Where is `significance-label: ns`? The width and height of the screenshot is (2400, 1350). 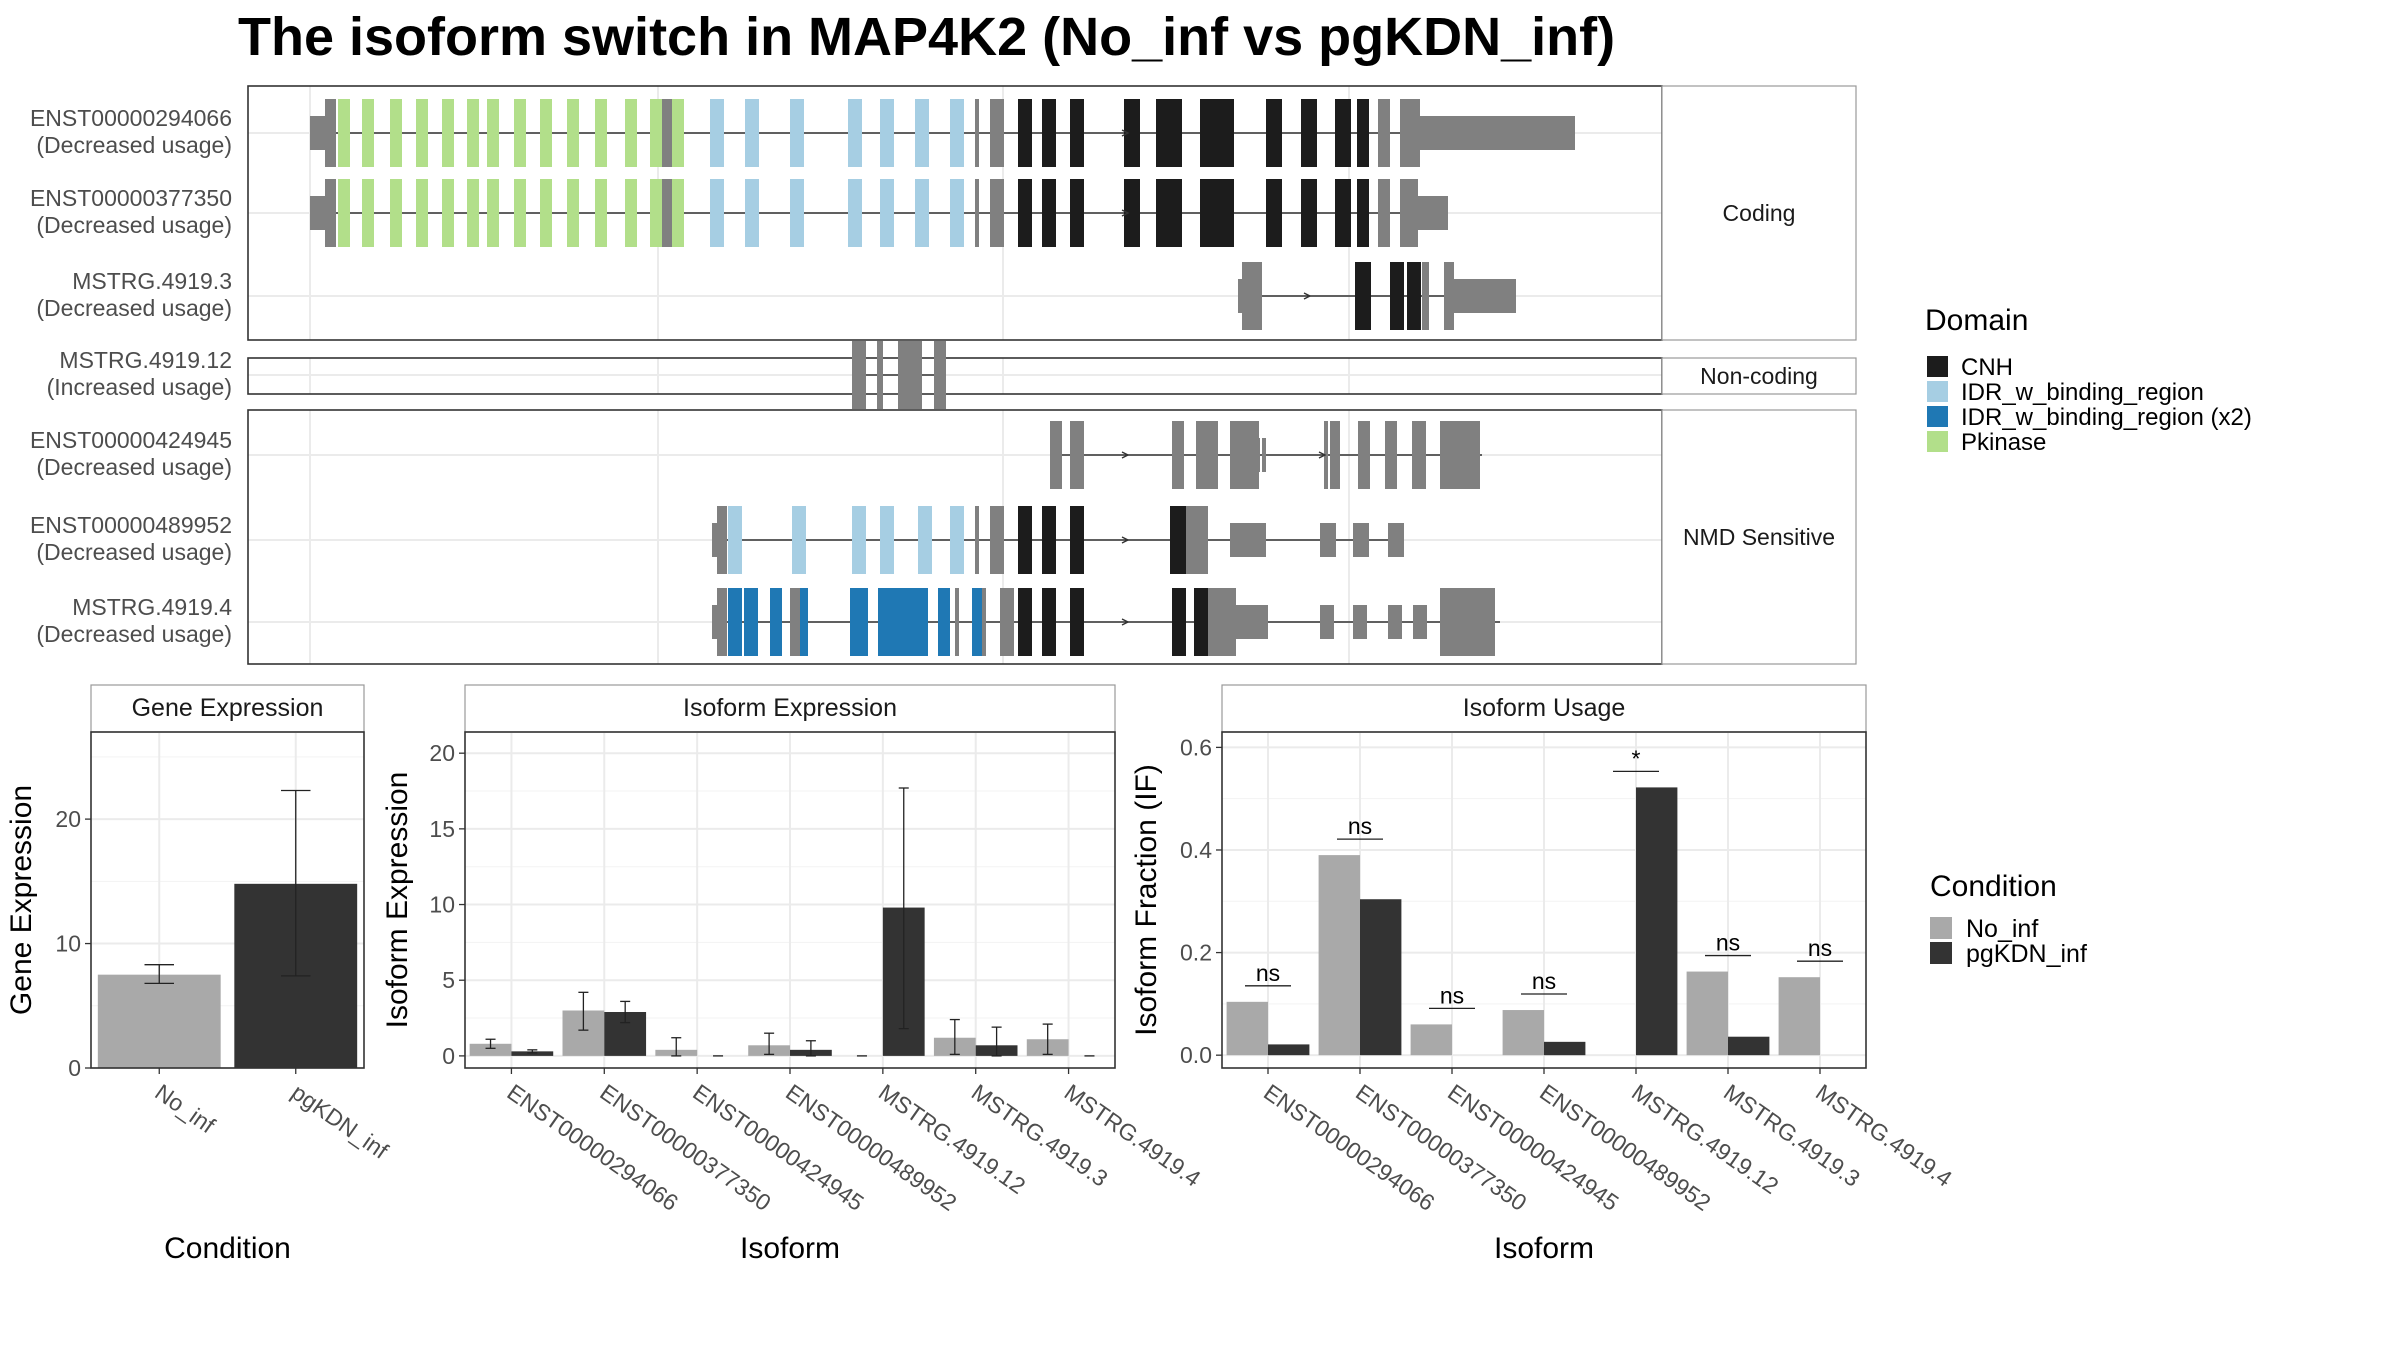 significance-label: ns is located at coordinates (1728, 943).